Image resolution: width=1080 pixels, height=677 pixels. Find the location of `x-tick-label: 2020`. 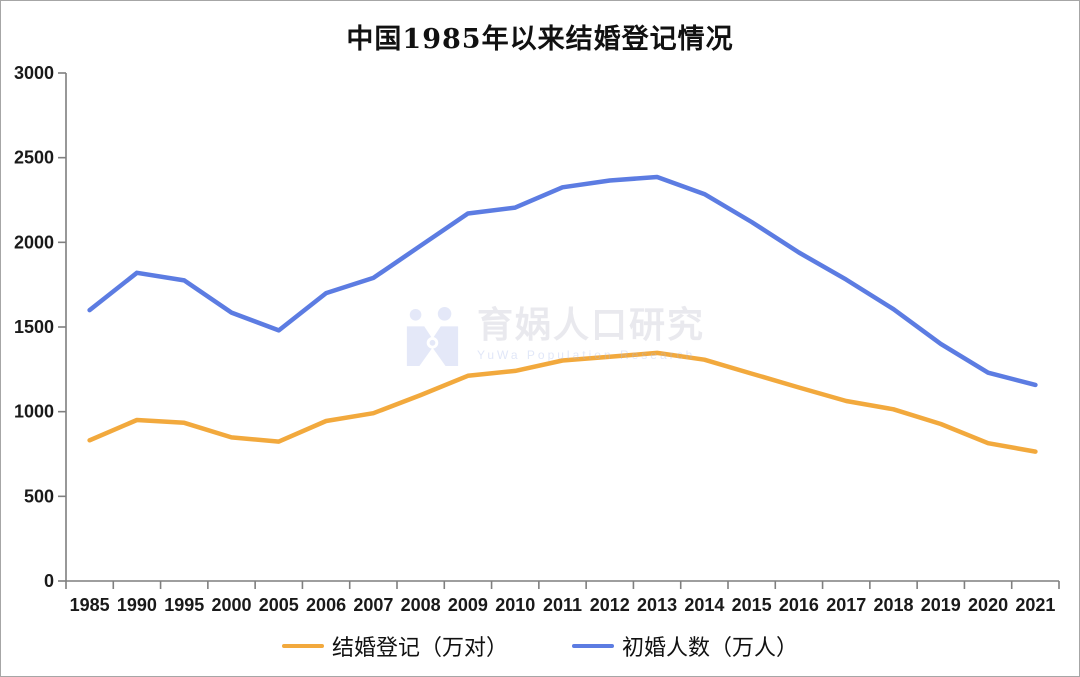

x-tick-label: 2020 is located at coordinates (988, 605).